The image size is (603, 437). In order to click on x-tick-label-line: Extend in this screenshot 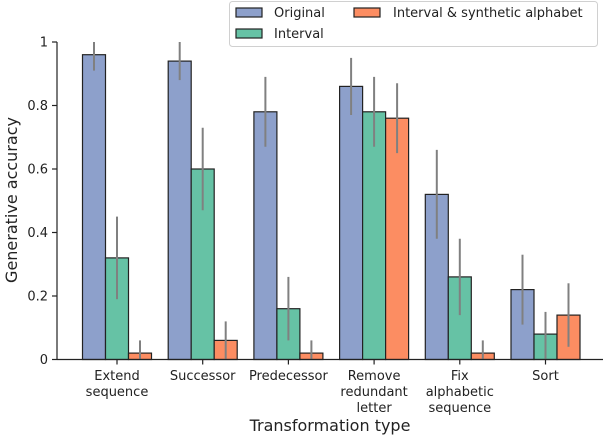, I will do `click(117, 376)`.